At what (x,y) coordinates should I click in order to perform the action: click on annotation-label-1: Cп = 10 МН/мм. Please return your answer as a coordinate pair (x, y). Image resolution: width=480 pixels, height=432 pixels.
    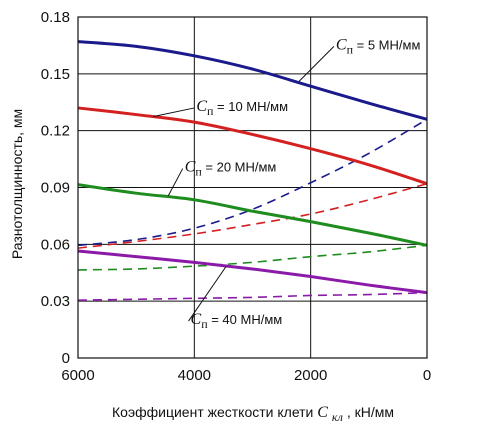
    Looking at the image, I should click on (242, 108).